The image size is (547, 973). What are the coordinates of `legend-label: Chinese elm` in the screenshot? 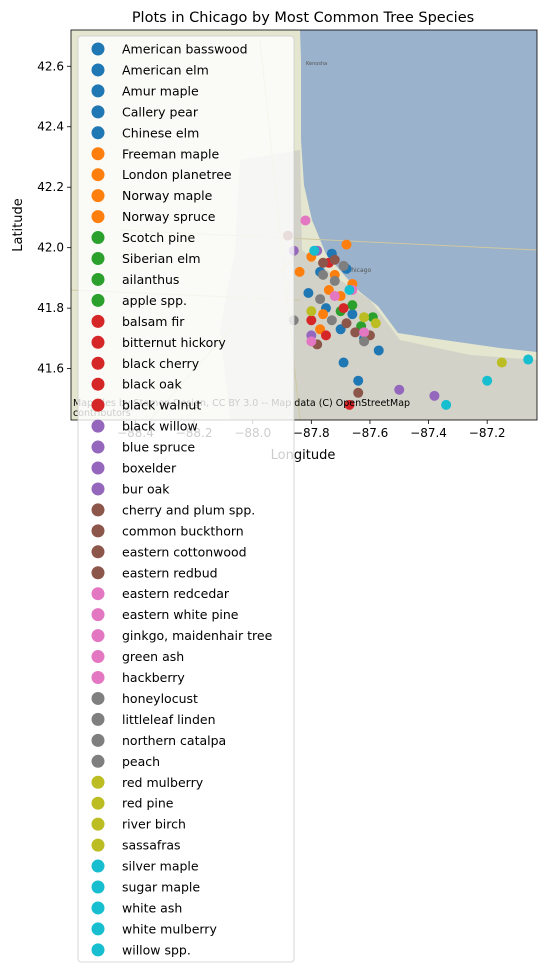 It's located at (160, 132).